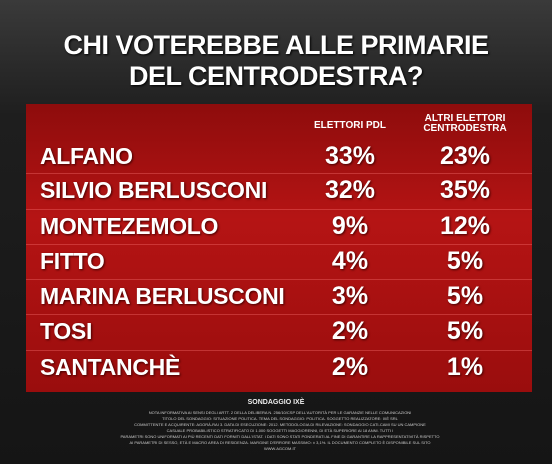  What do you see at coordinates (129, 226) in the screenshot?
I see `row-name: MONTEZEMOLO` at bounding box center [129, 226].